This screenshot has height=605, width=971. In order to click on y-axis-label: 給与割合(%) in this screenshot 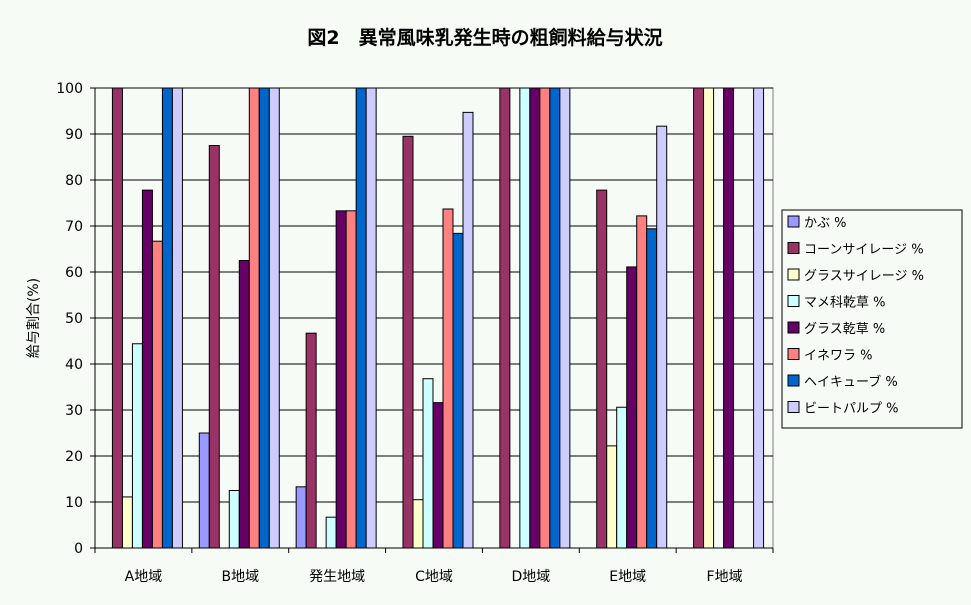, I will do `click(33, 318)`.